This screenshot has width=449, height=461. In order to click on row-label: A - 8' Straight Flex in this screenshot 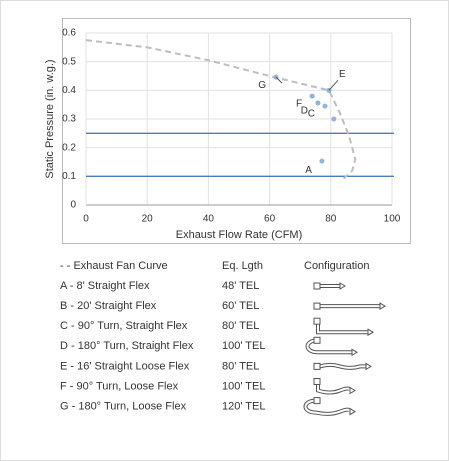, I will do `click(105, 286)`.